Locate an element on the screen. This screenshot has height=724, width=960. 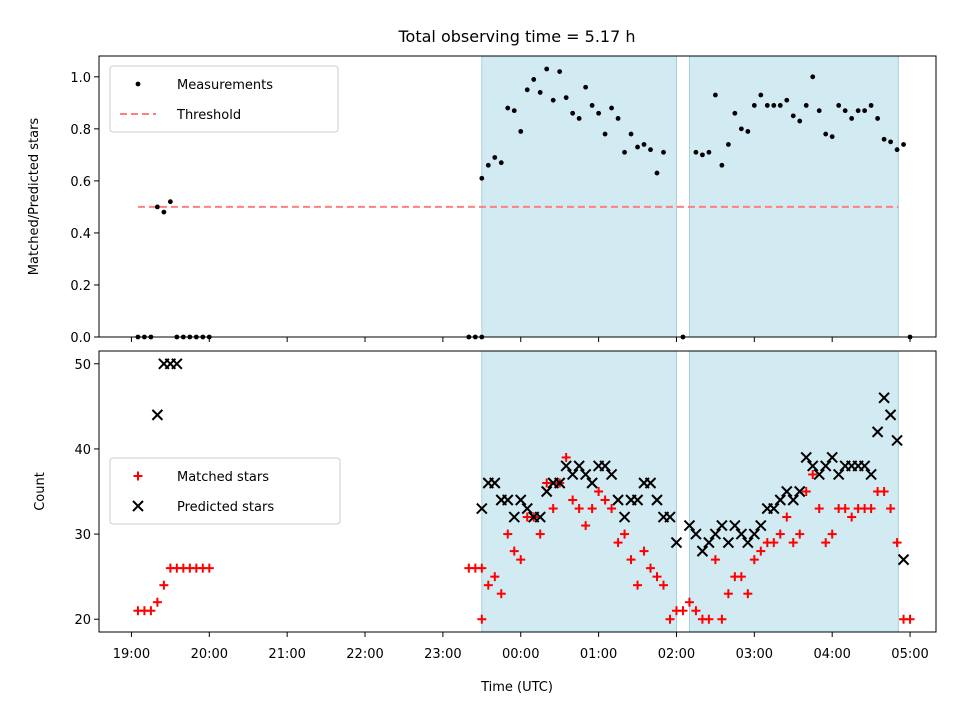
shaded-interval is located at coordinates (793, 196).